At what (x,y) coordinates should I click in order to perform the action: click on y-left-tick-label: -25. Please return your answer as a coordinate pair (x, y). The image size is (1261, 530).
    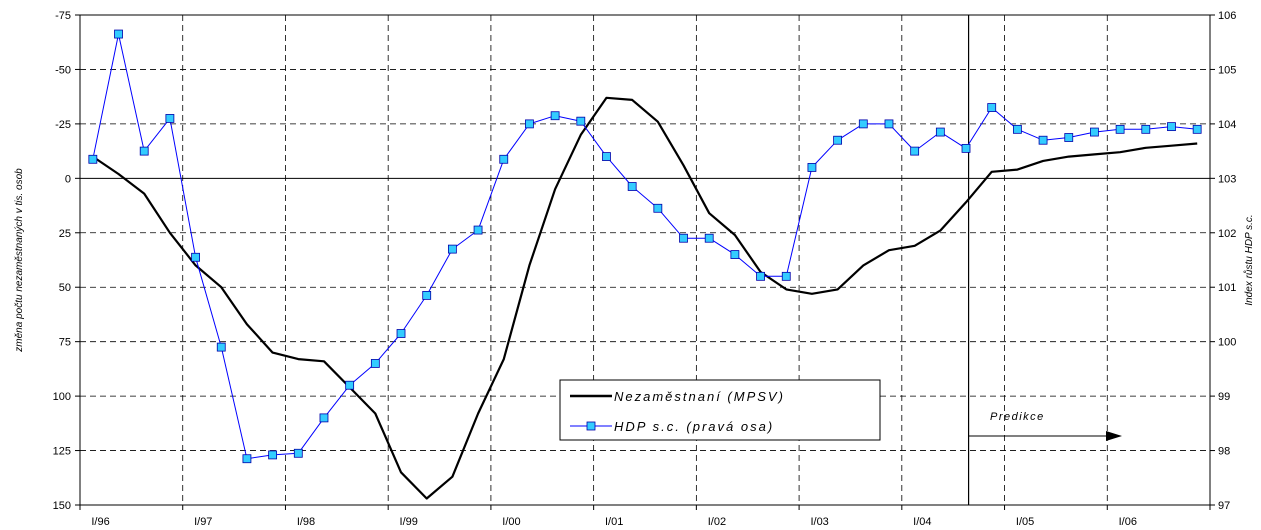
    Looking at the image, I should click on (63, 125).